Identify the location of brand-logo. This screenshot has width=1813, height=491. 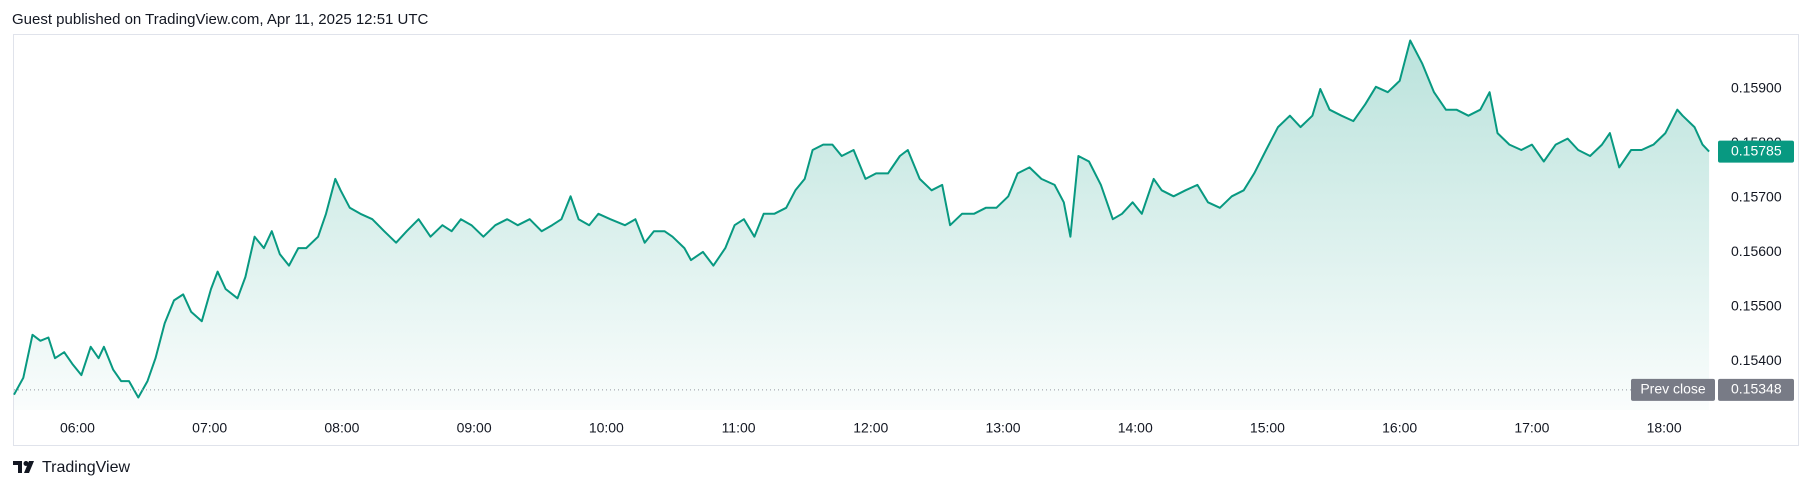
(23, 467).